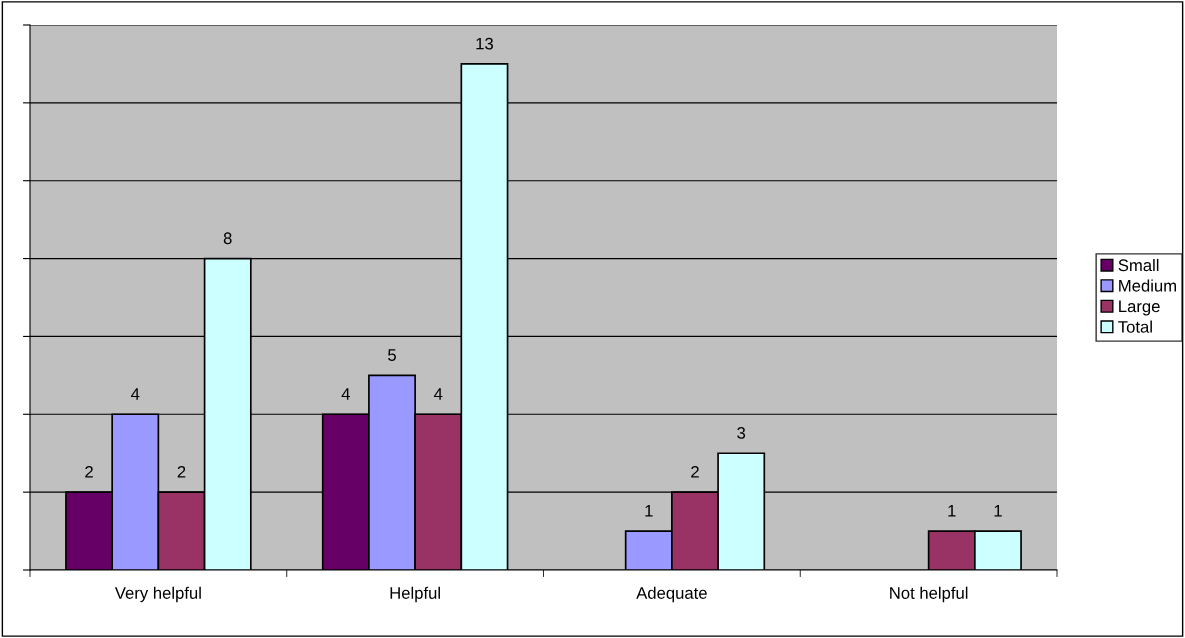  What do you see at coordinates (1138, 265) in the screenshot?
I see `legend-label: Small` at bounding box center [1138, 265].